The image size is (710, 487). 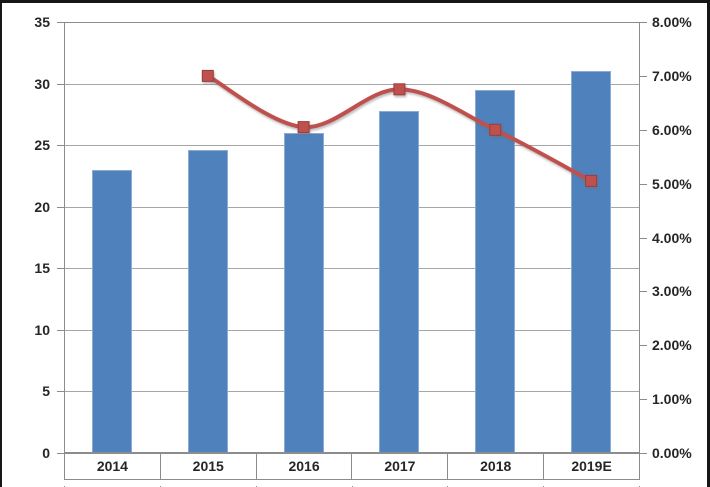 I want to click on x-axis-line, so click(x=352, y=453).